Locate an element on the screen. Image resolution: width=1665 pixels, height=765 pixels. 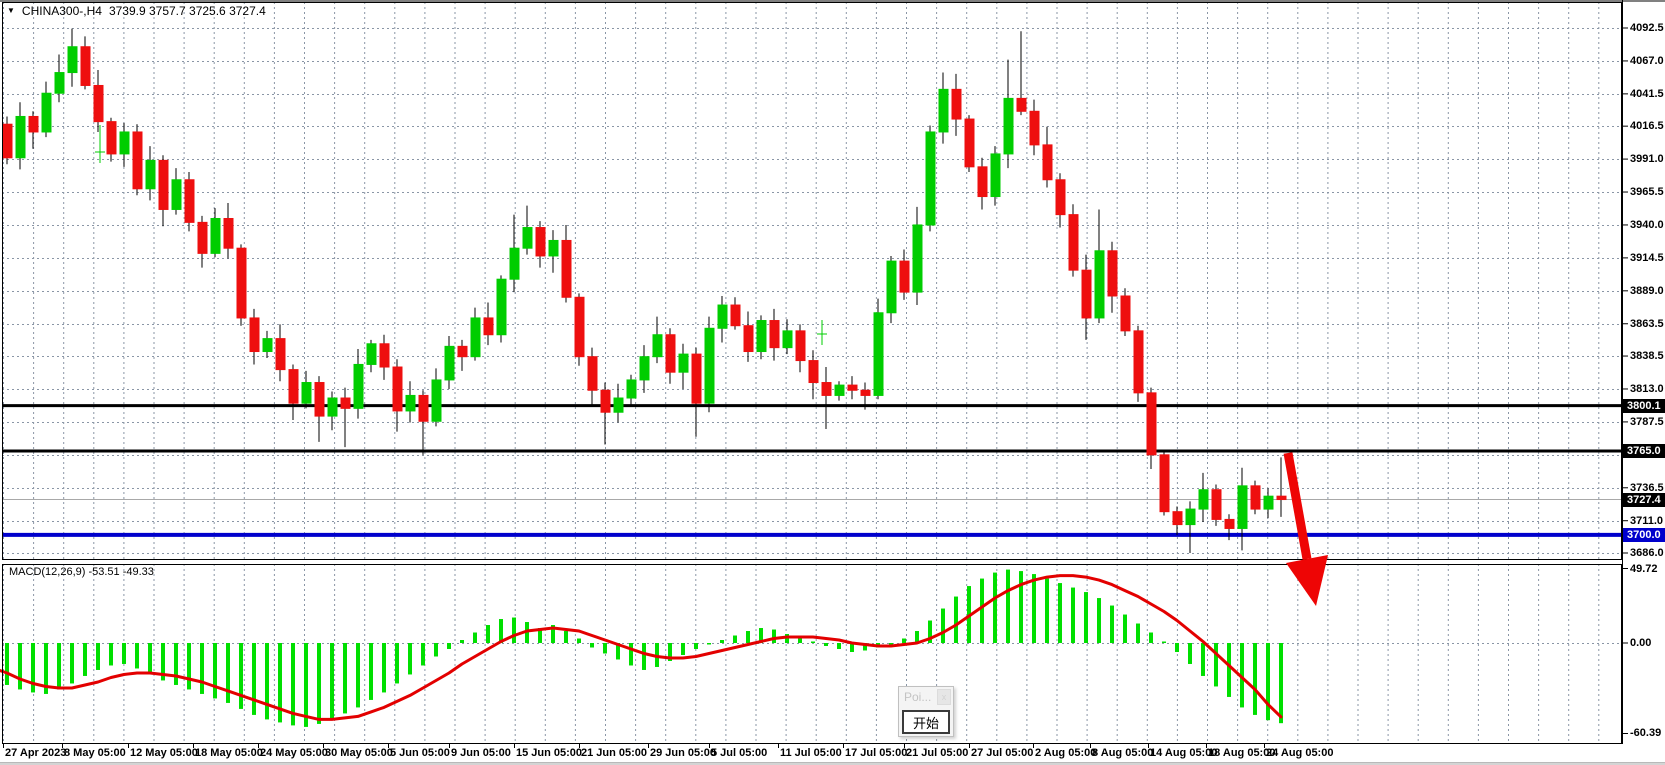
price-marker-box: 3765.0 is located at coordinates (1644, 450).